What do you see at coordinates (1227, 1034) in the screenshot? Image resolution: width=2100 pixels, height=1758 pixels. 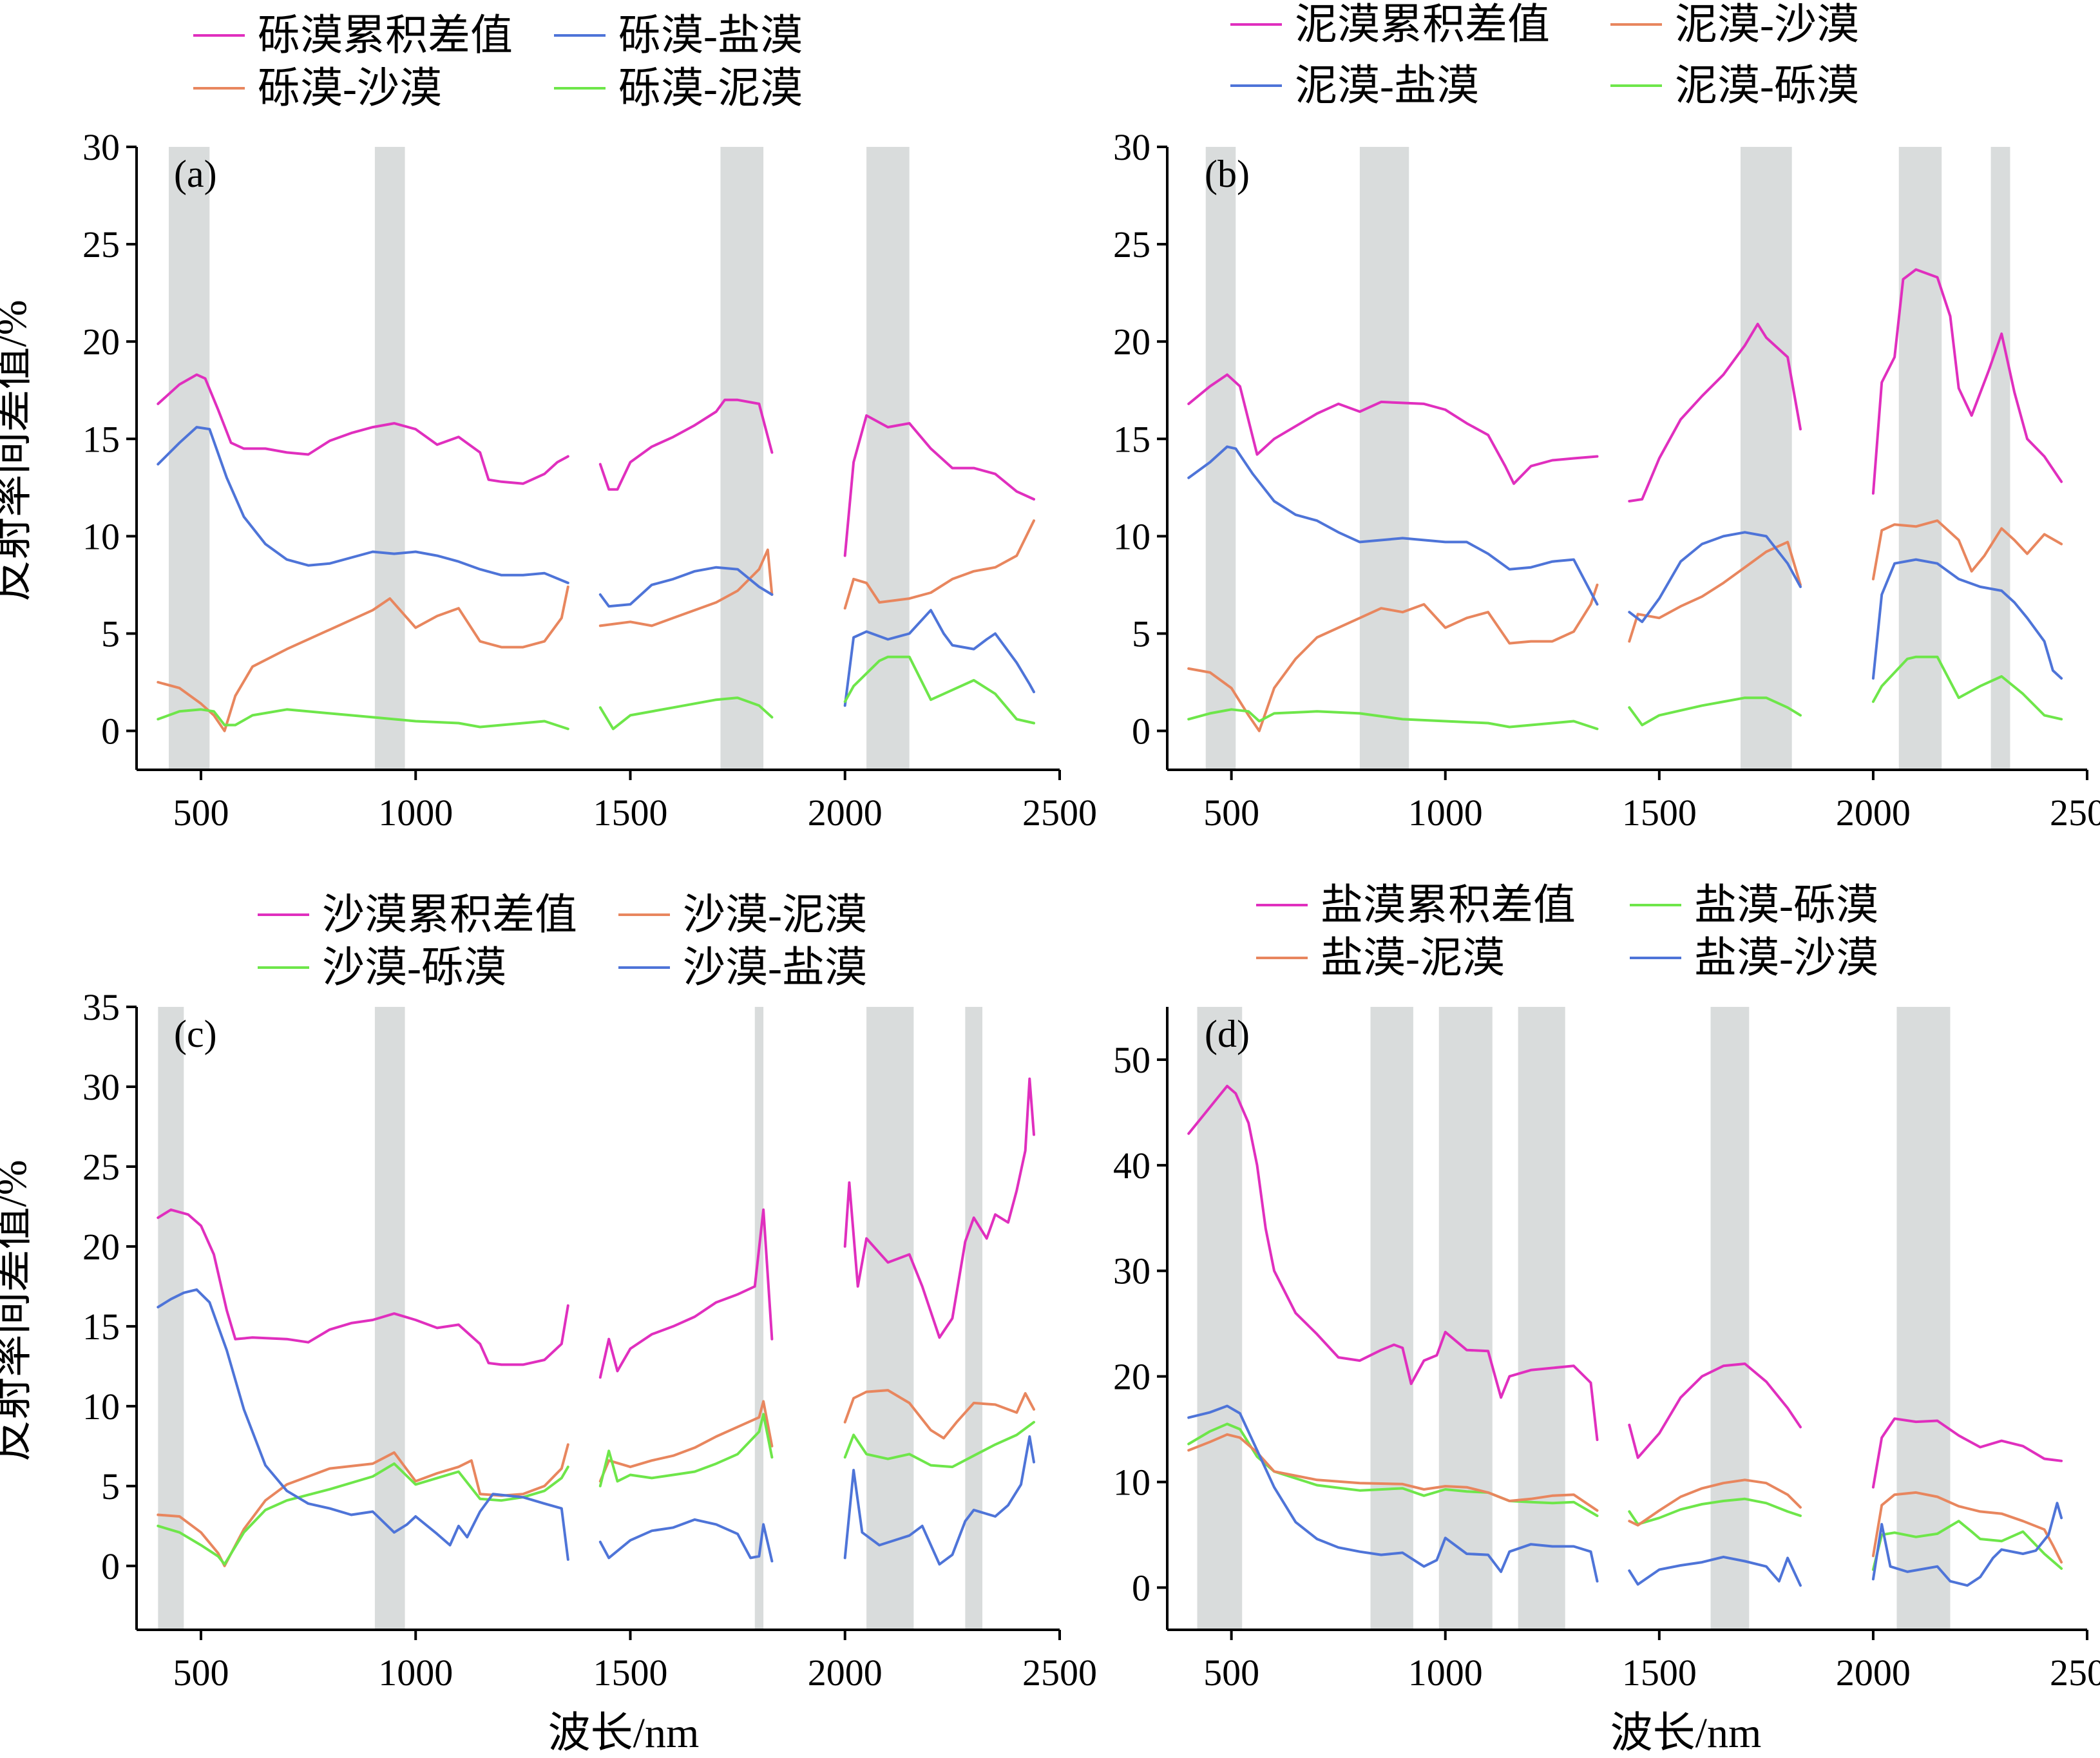 I see `panel-label: (d)` at bounding box center [1227, 1034].